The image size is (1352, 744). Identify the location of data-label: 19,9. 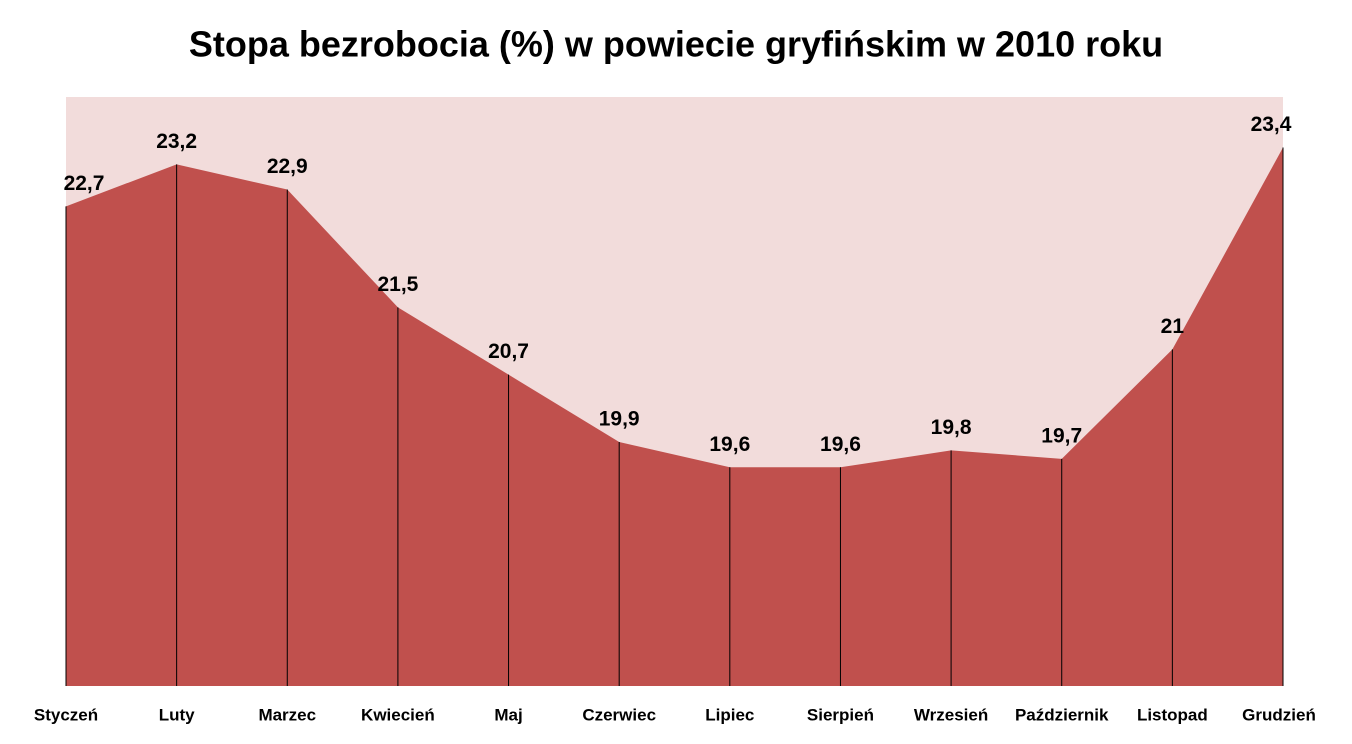
(619, 419).